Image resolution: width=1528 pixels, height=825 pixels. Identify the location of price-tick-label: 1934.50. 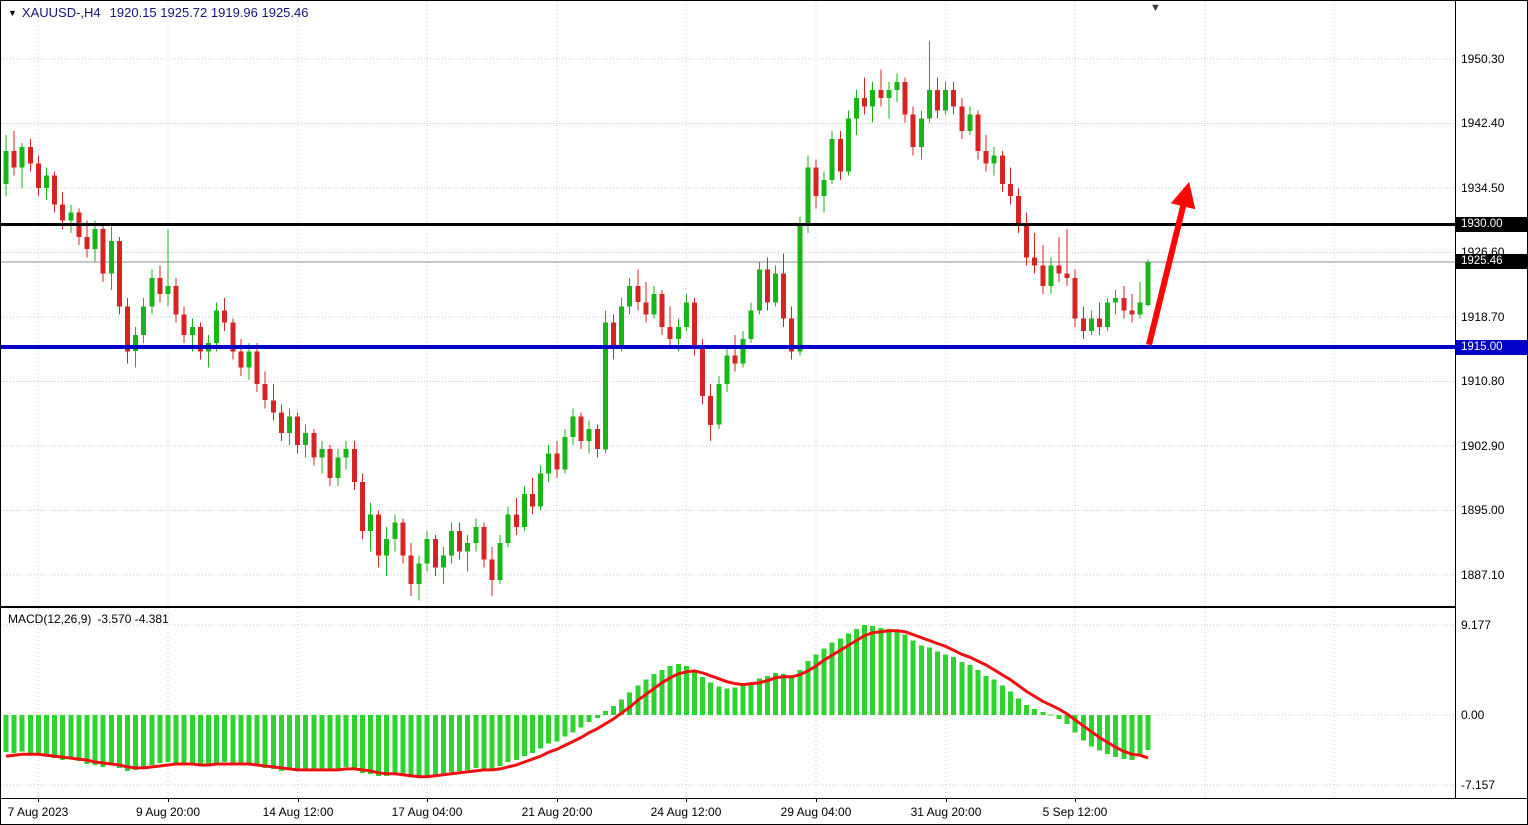
(1483, 188).